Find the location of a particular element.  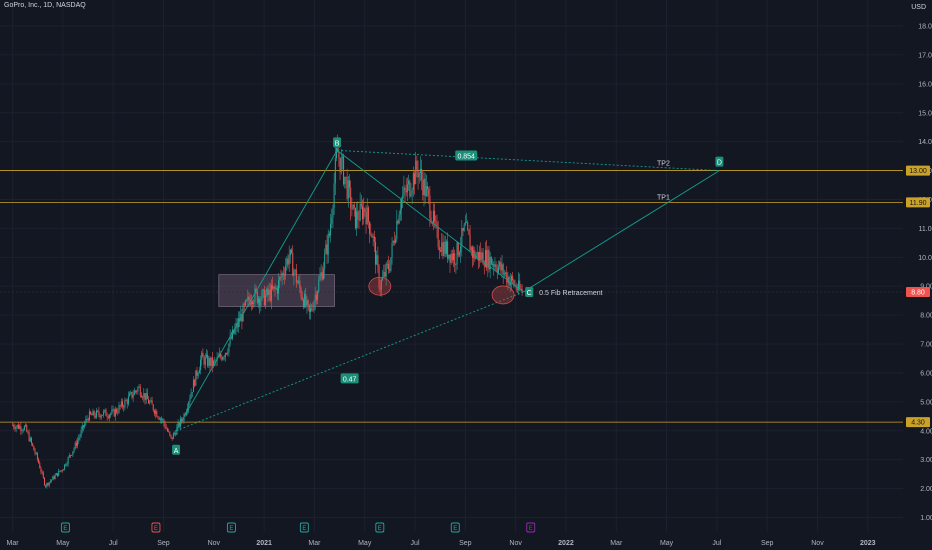

level-tag-label: 13.00 is located at coordinates (918, 171).